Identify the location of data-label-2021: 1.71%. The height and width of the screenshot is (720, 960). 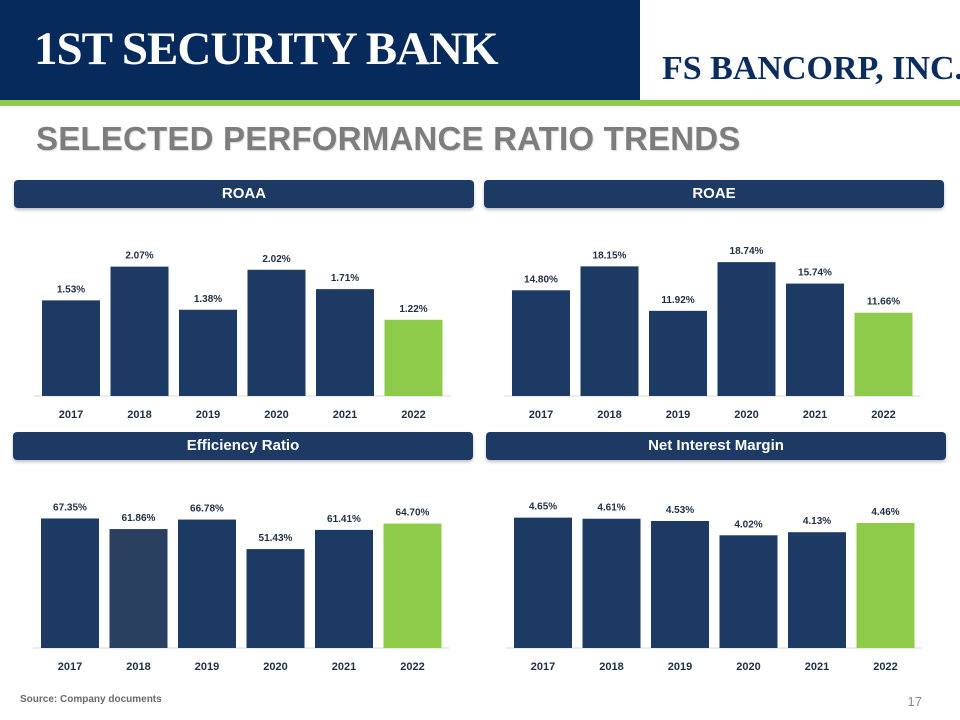
(345, 278).